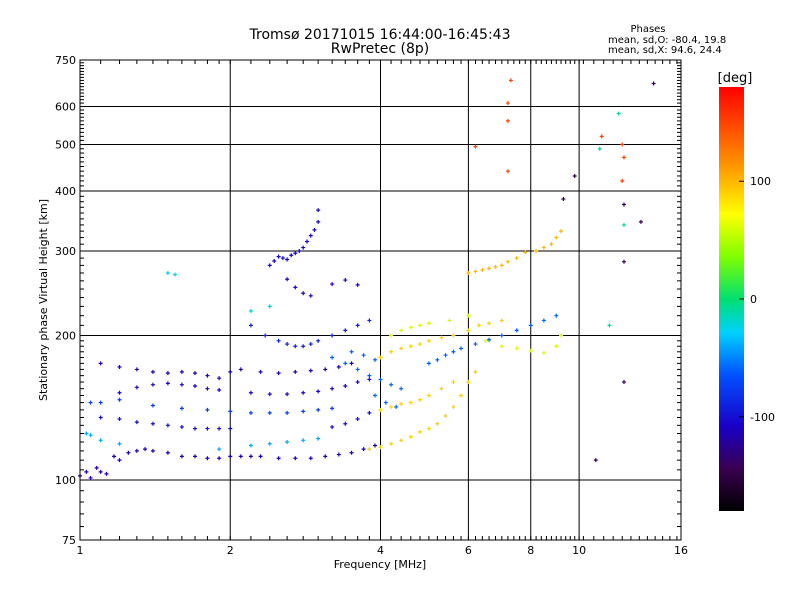  What do you see at coordinates (69, 540) in the screenshot?
I see `y-tick-label: 75` at bounding box center [69, 540].